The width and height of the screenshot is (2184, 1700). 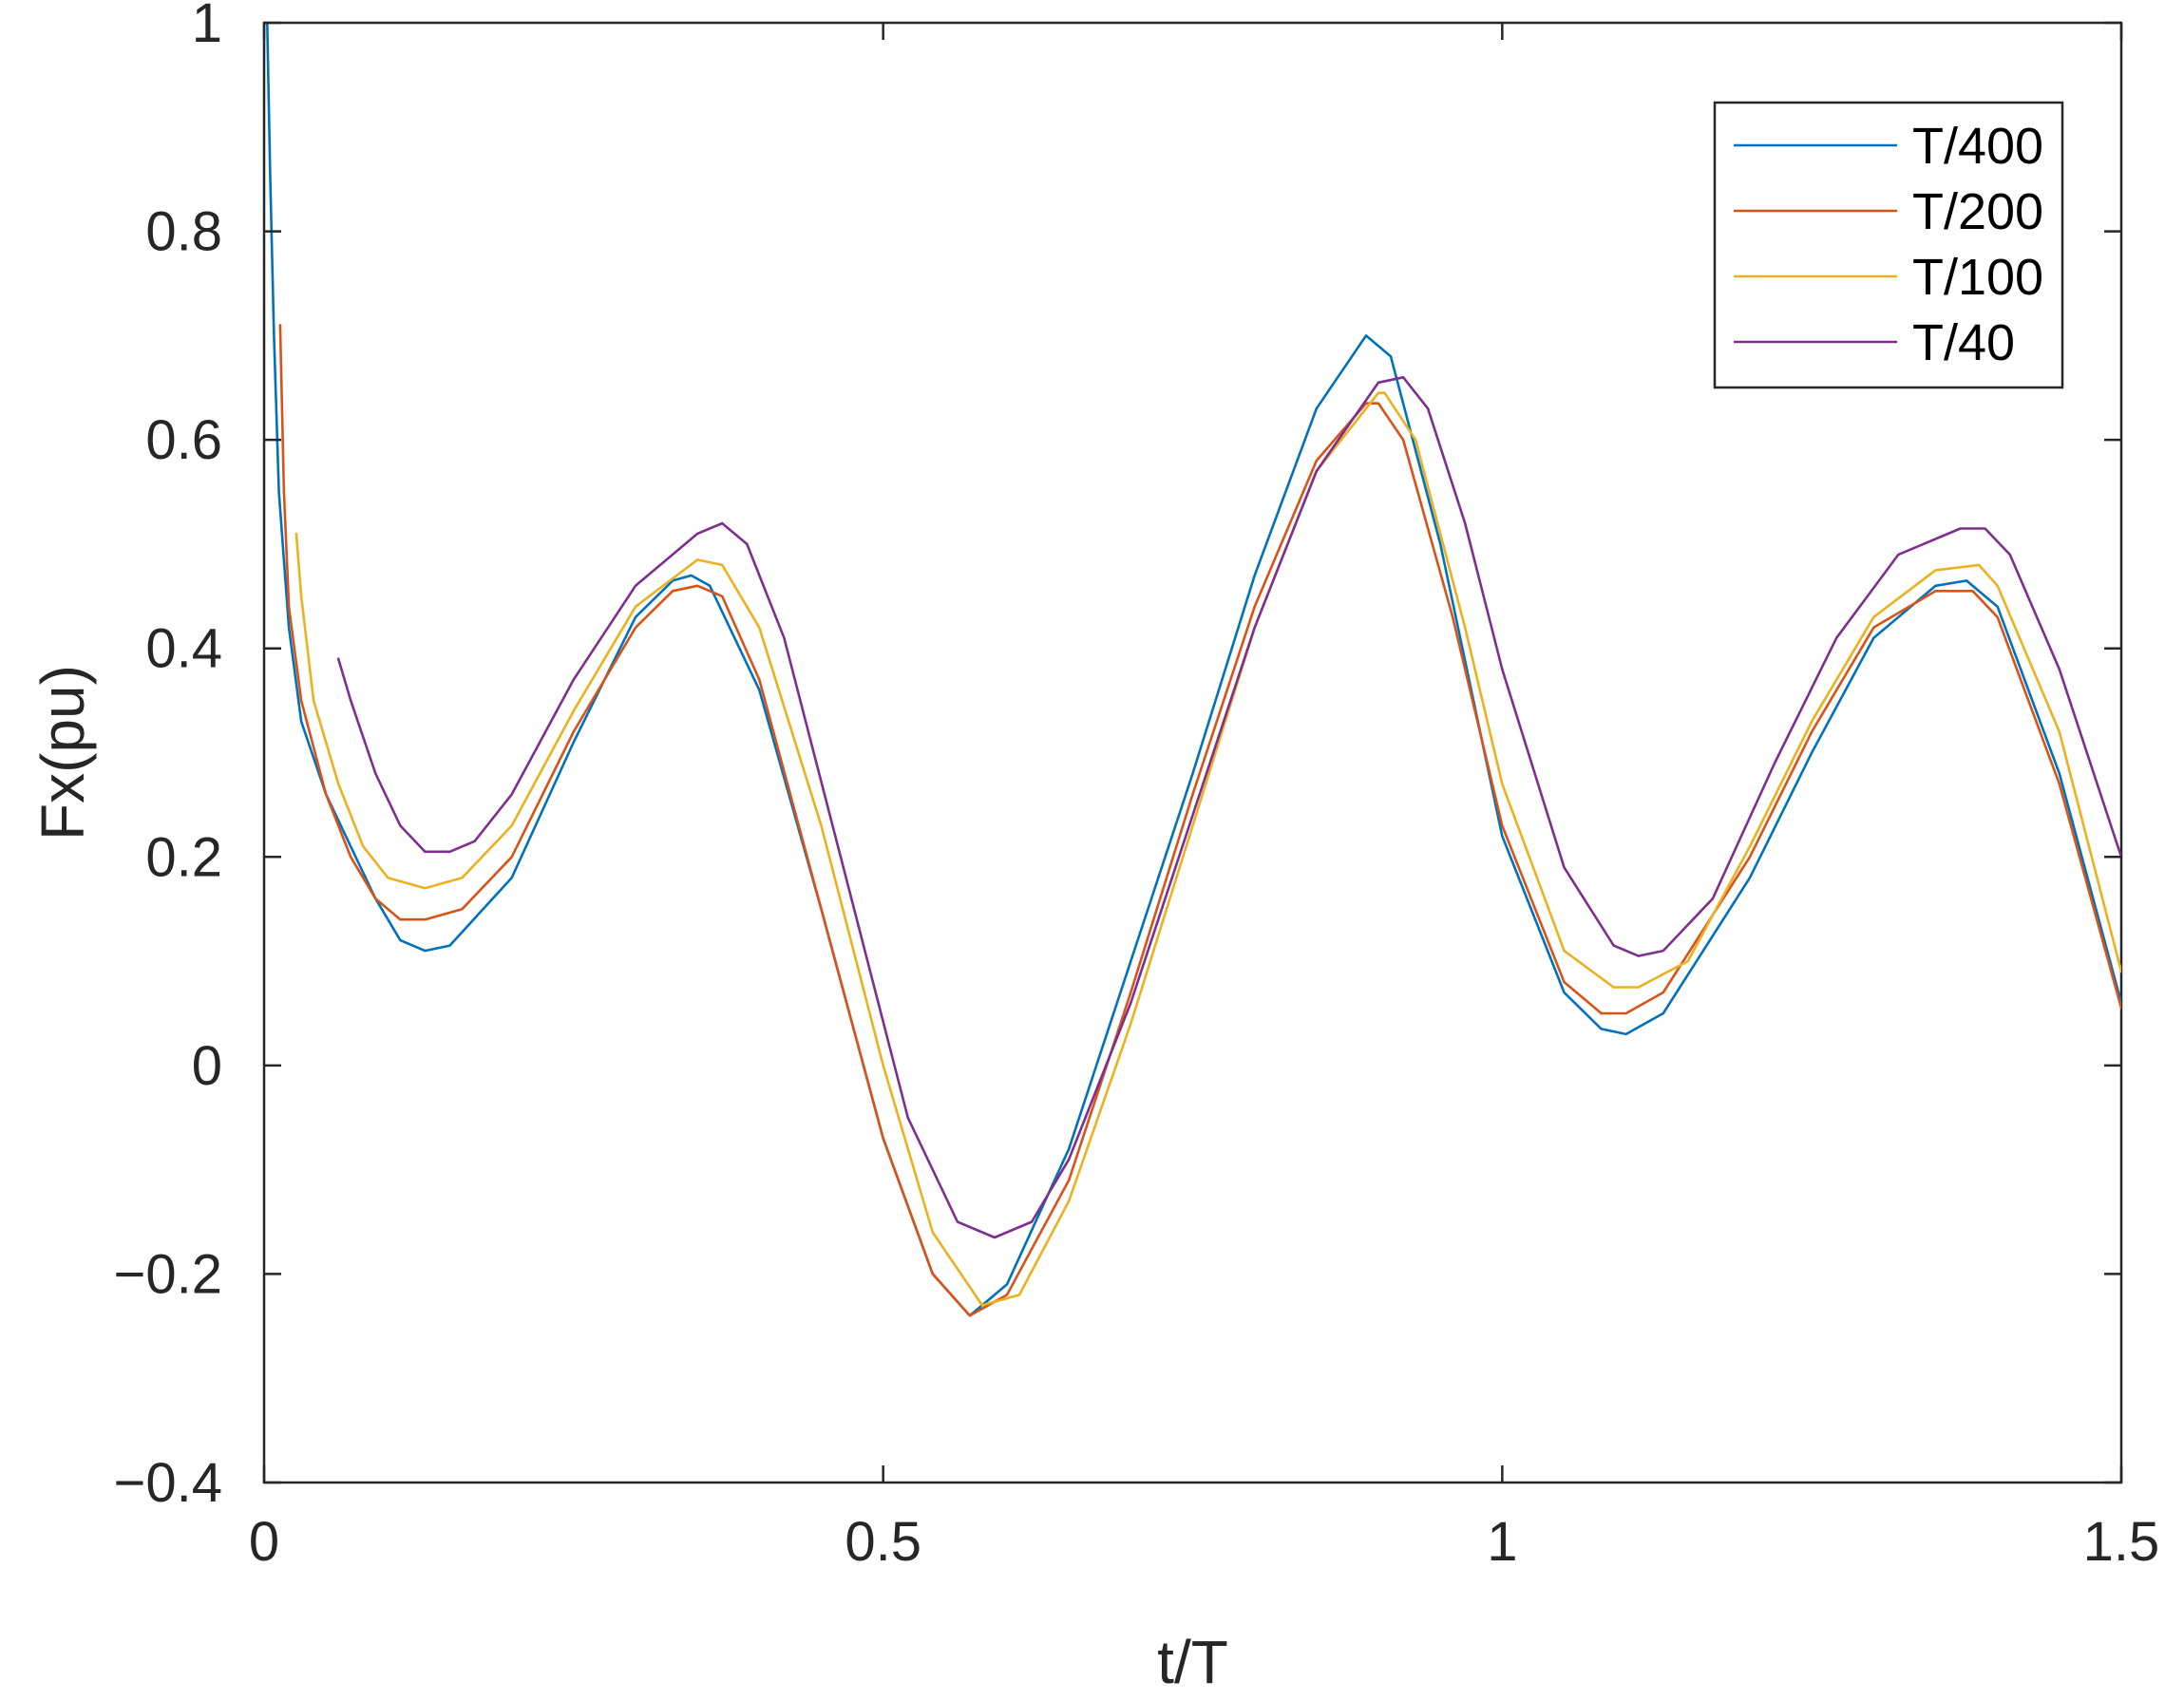 I want to click on x-tick-label: 0.5, so click(x=883, y=1542).